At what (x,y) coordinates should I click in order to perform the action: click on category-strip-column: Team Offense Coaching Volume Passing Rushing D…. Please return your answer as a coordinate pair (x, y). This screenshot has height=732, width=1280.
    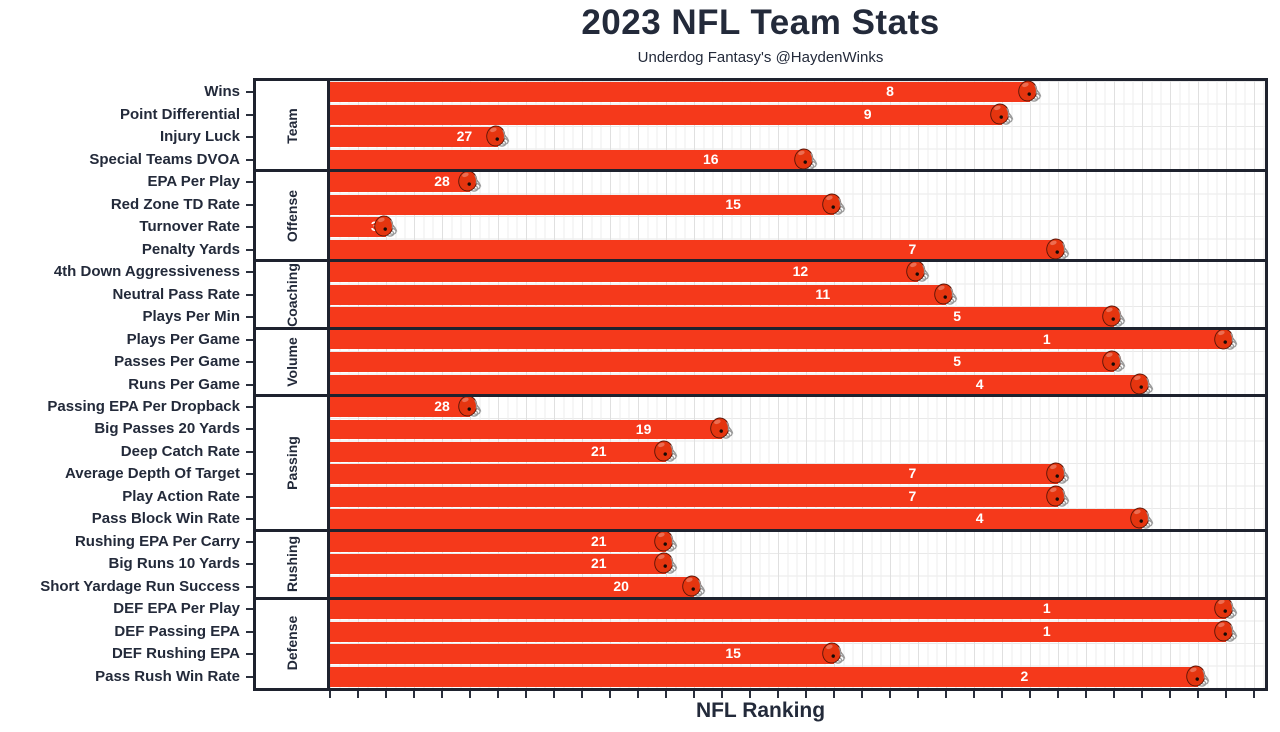
    Looking at the image, I should click on (293, 384).